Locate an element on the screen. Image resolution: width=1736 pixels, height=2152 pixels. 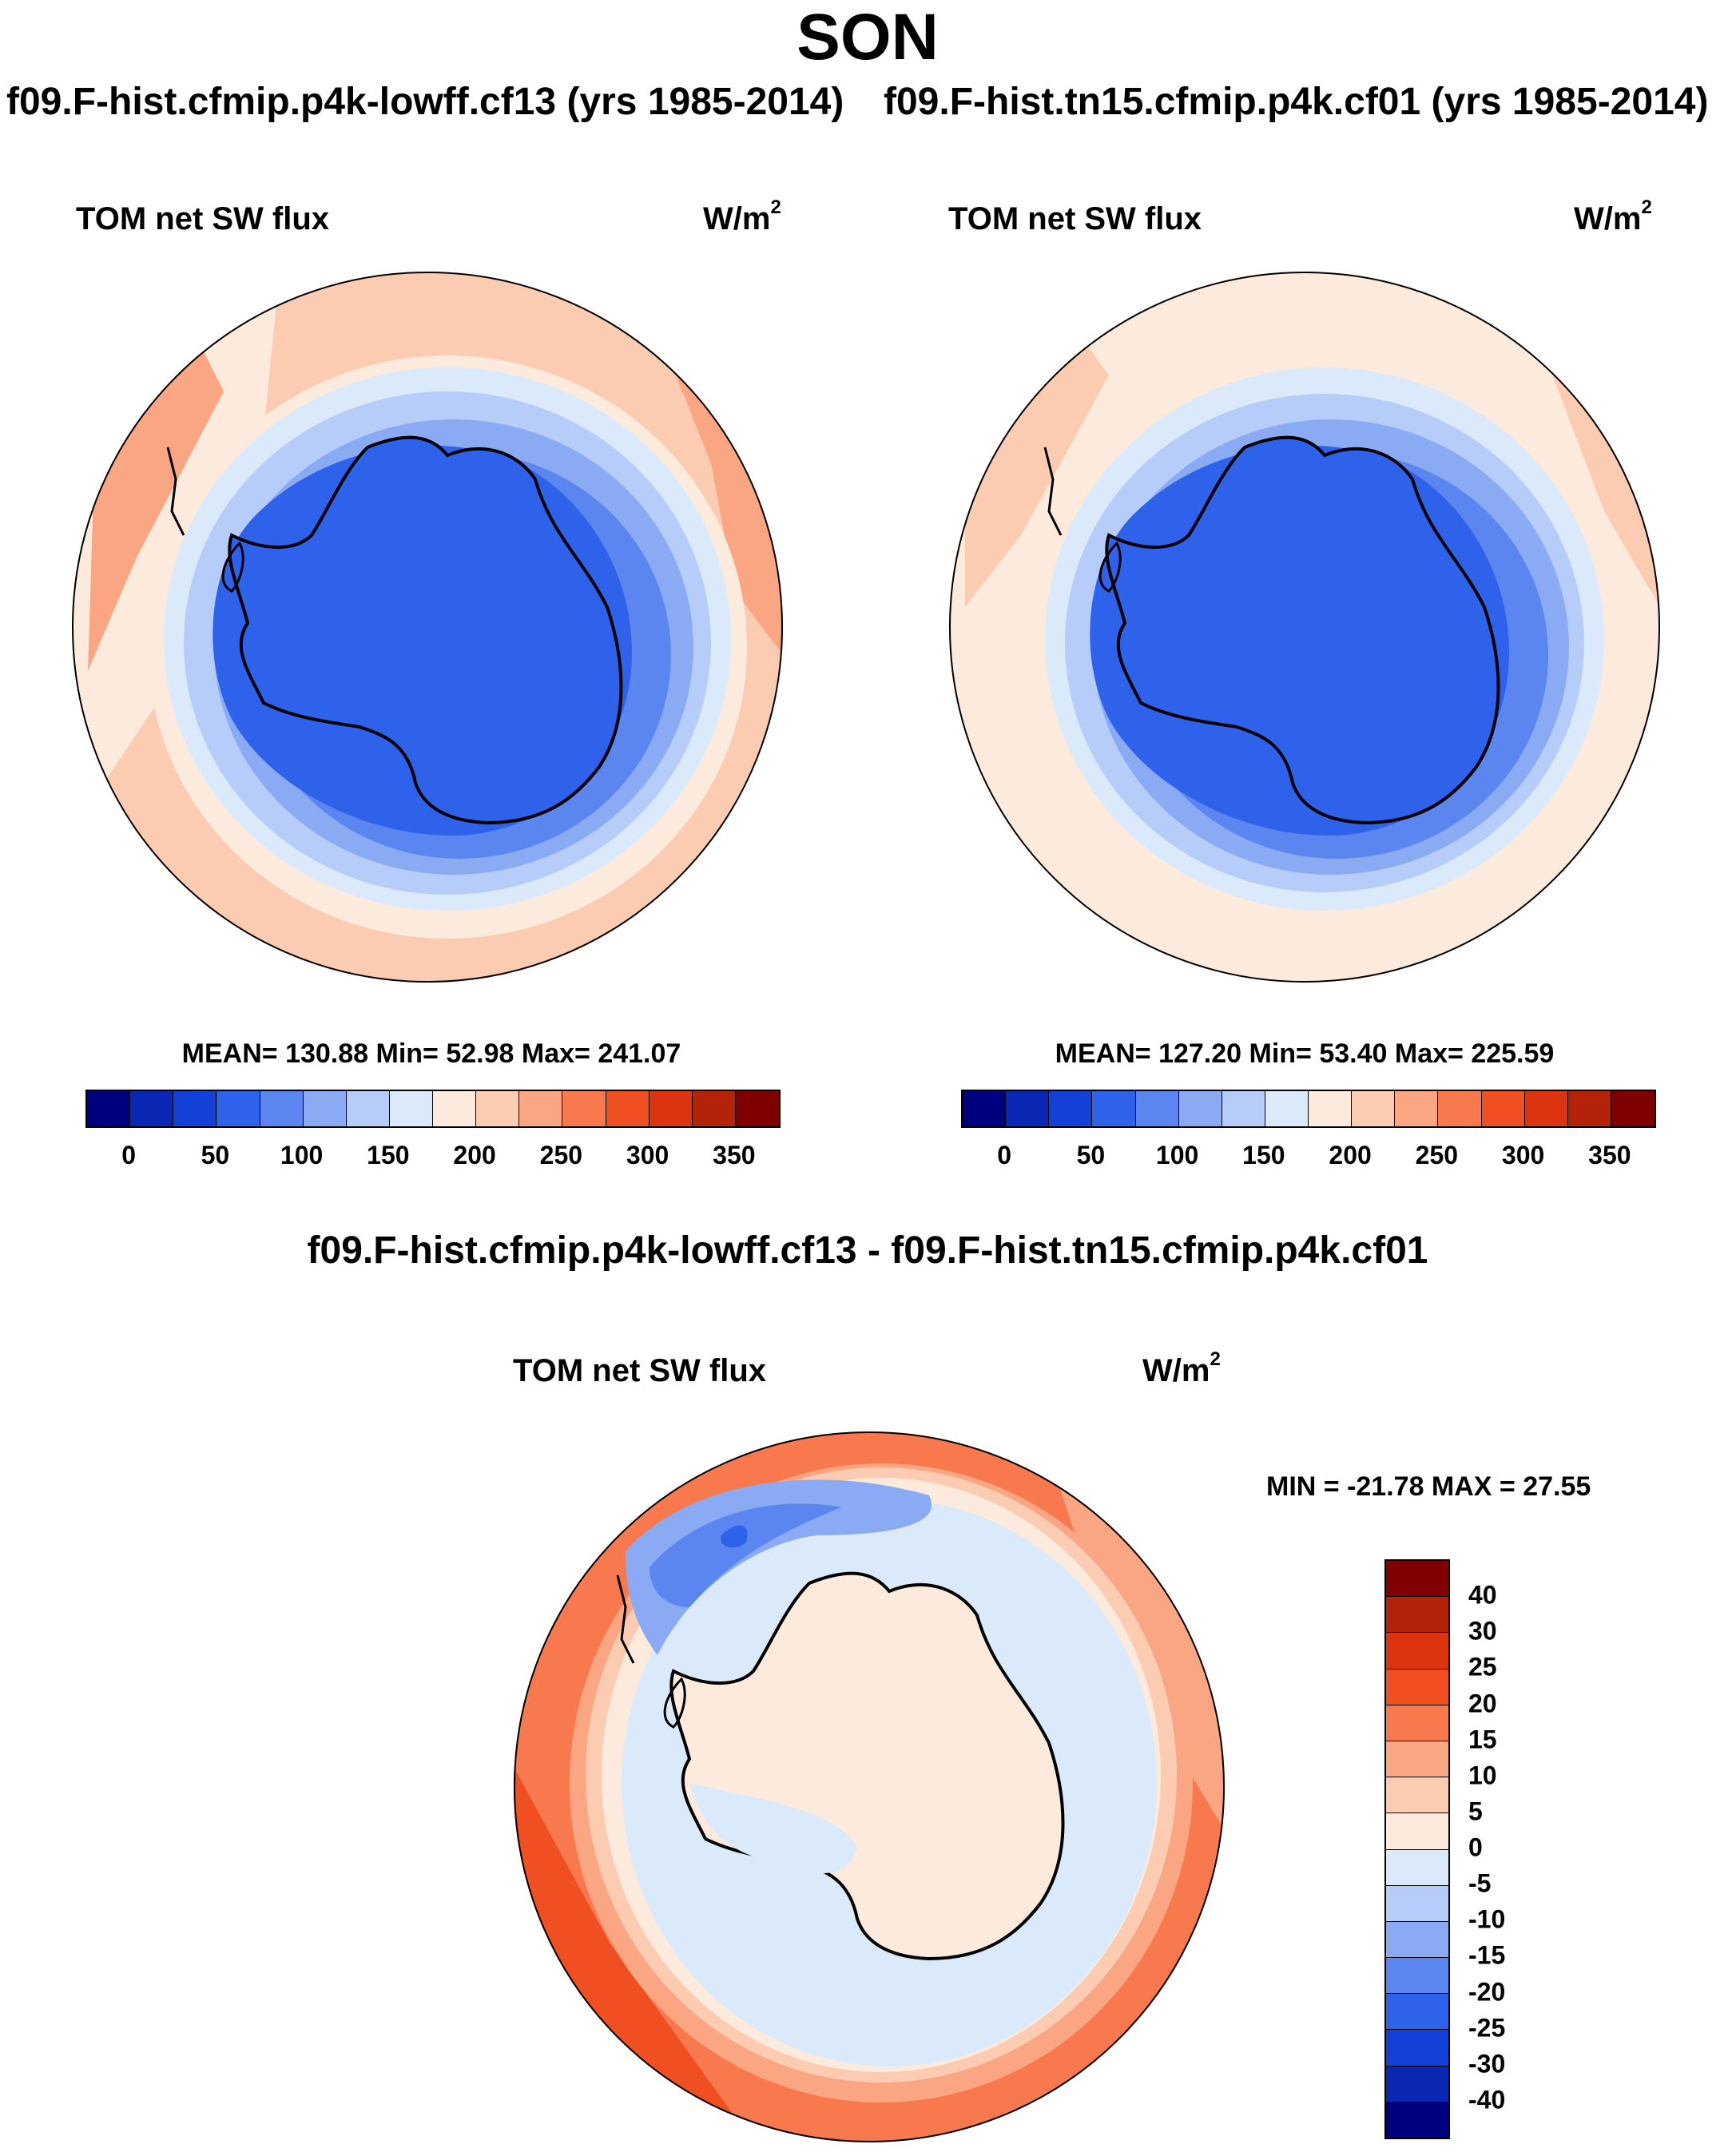
diff-colorbar-label: 30 is located at coordinates (1482, 1631).